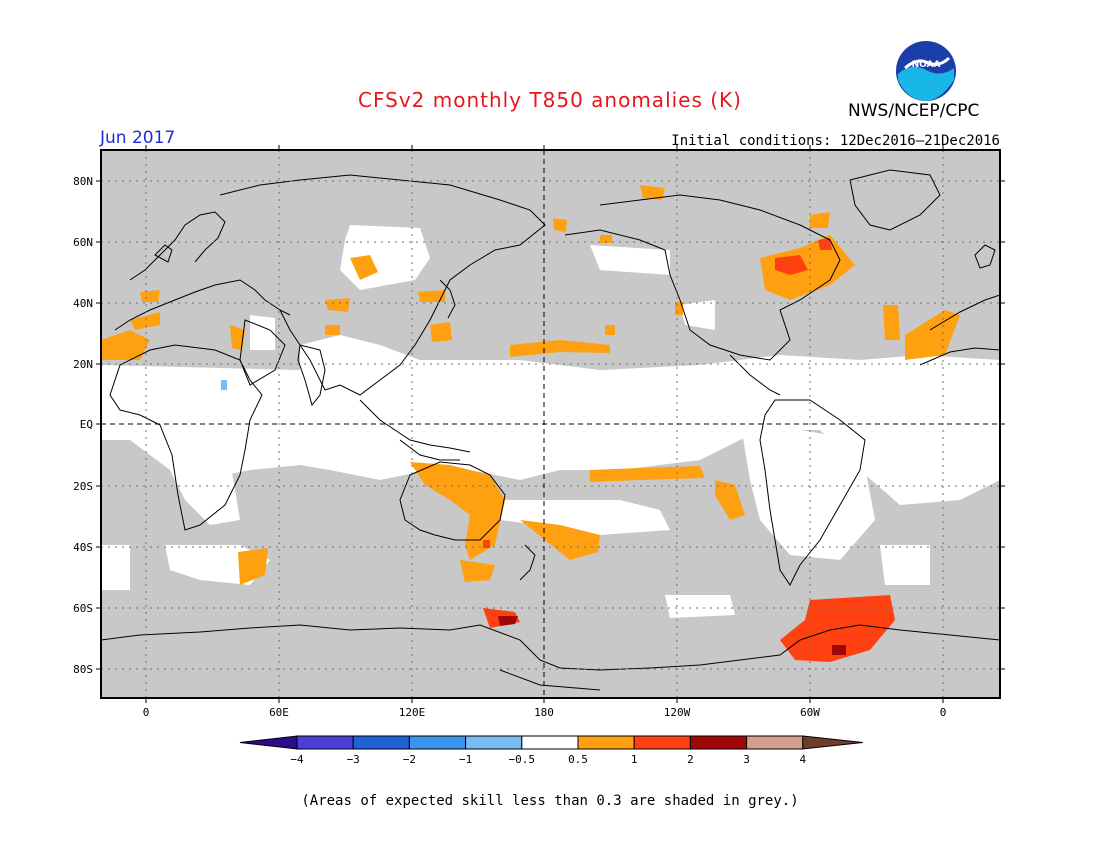  I want to click on colorbar-label: 0.5, so click(578, 759).